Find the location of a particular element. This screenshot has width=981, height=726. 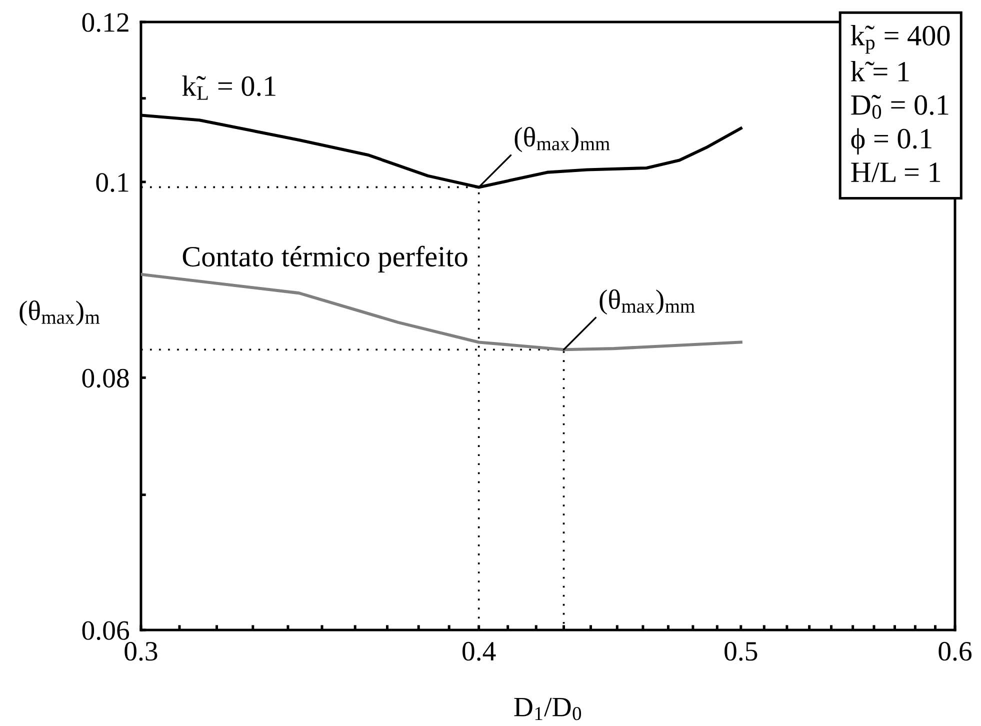

text: k̃$_{p}$ = 400 k̃ = 1 D̃$_{0}$ = 0.1 ϕ = 0.1 H/L = 1 is located at coordinates (900, 103).